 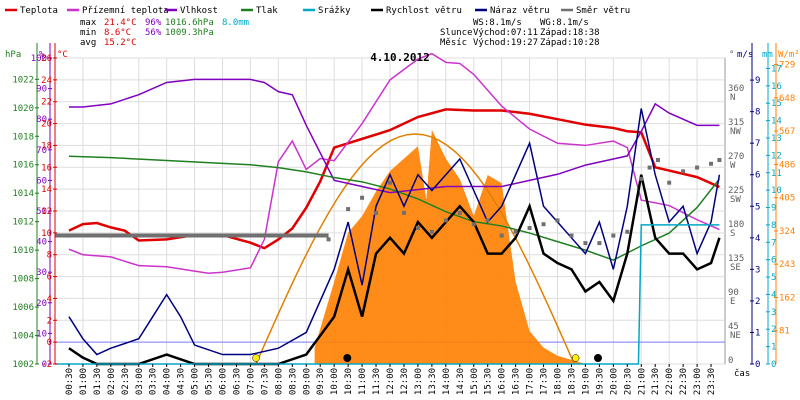 I want to click on legend-label: Přízemní teplota, so click(x=125, y=11).